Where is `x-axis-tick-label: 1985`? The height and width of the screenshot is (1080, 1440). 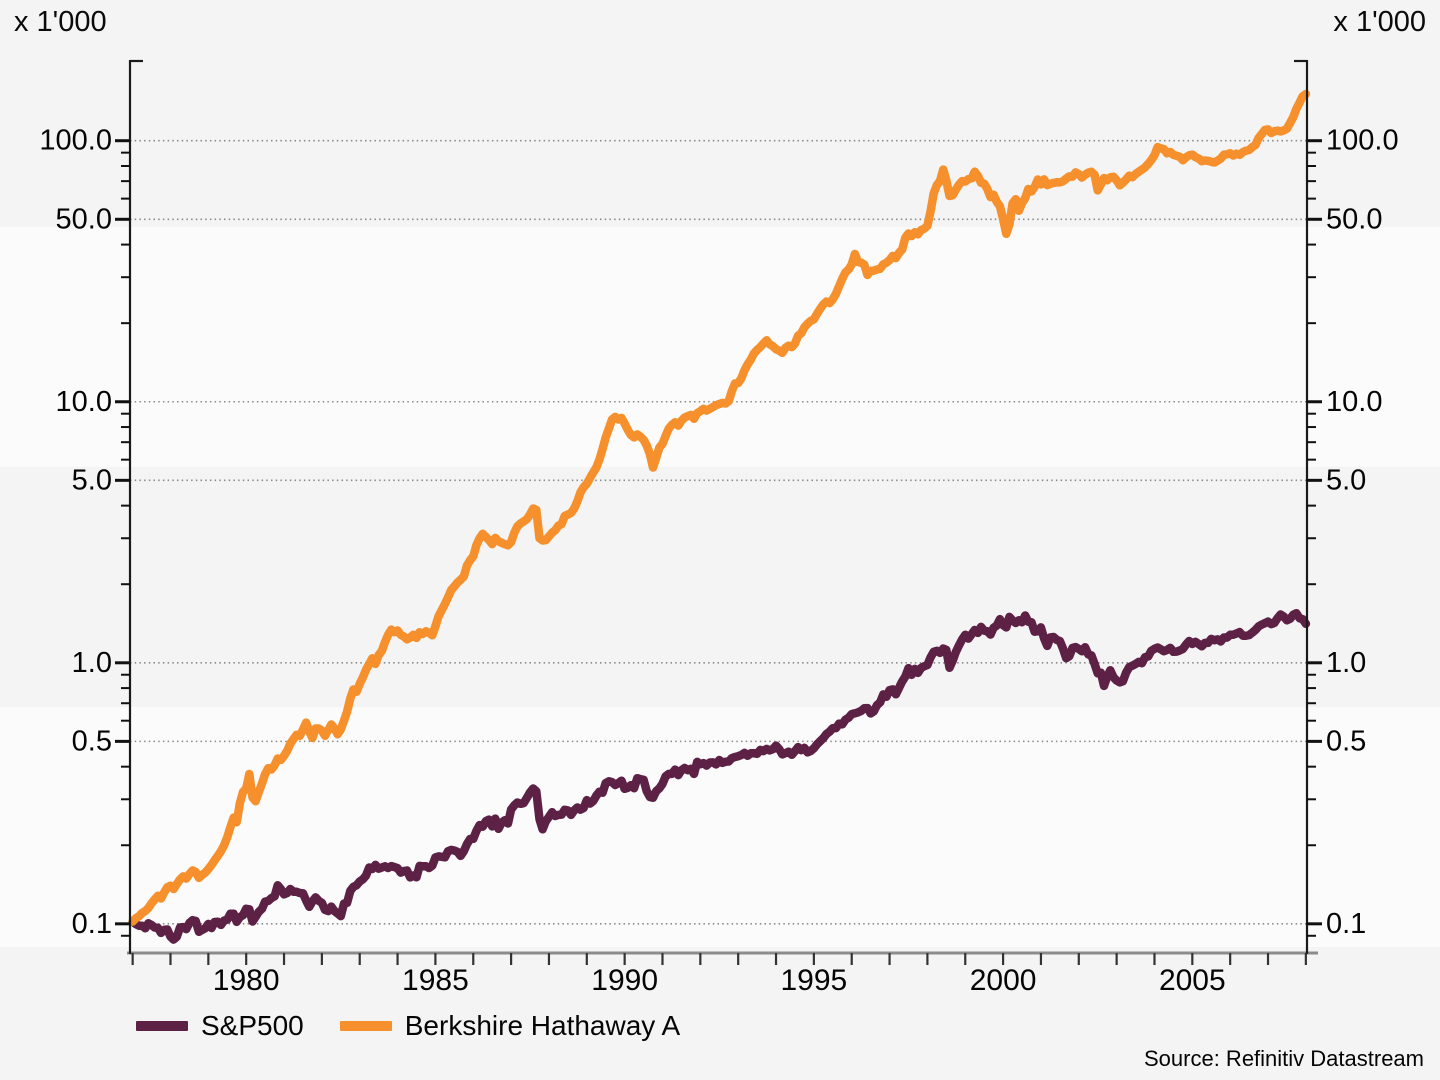 x-axis-tick-label: 1985 is located at coordinates (435, 980).